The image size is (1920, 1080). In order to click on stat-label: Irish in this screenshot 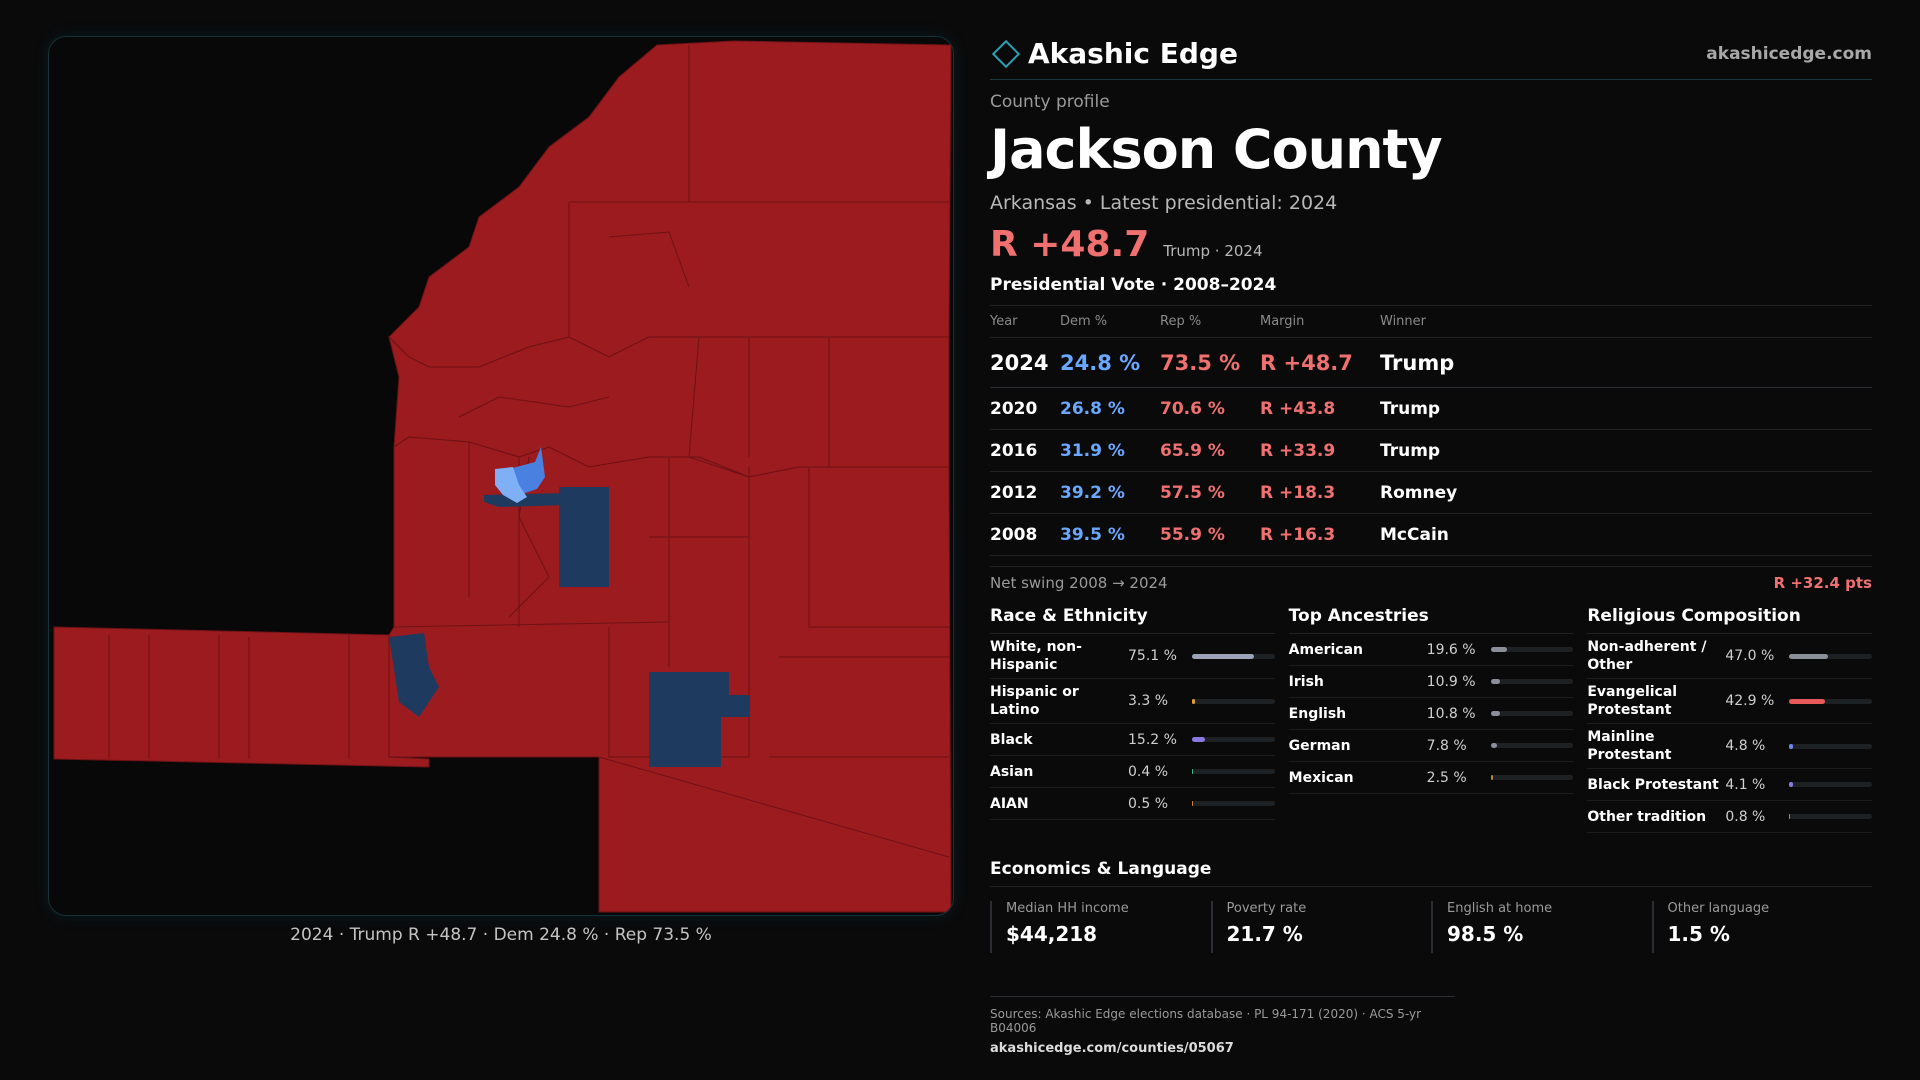, I will do `click(1306, 681)`.